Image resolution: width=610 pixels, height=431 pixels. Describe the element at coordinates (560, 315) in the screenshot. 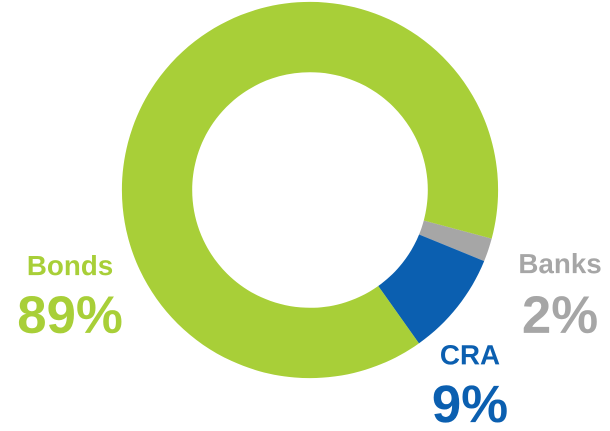

I see `data-label: 2%` at that location.